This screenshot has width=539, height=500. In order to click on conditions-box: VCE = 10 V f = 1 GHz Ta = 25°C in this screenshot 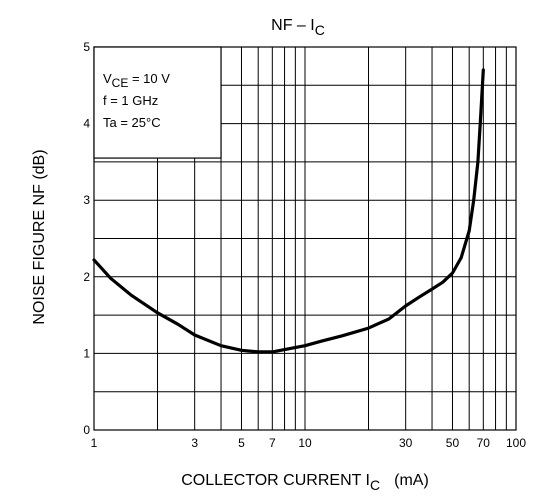, I will do `click(157, 102)`.